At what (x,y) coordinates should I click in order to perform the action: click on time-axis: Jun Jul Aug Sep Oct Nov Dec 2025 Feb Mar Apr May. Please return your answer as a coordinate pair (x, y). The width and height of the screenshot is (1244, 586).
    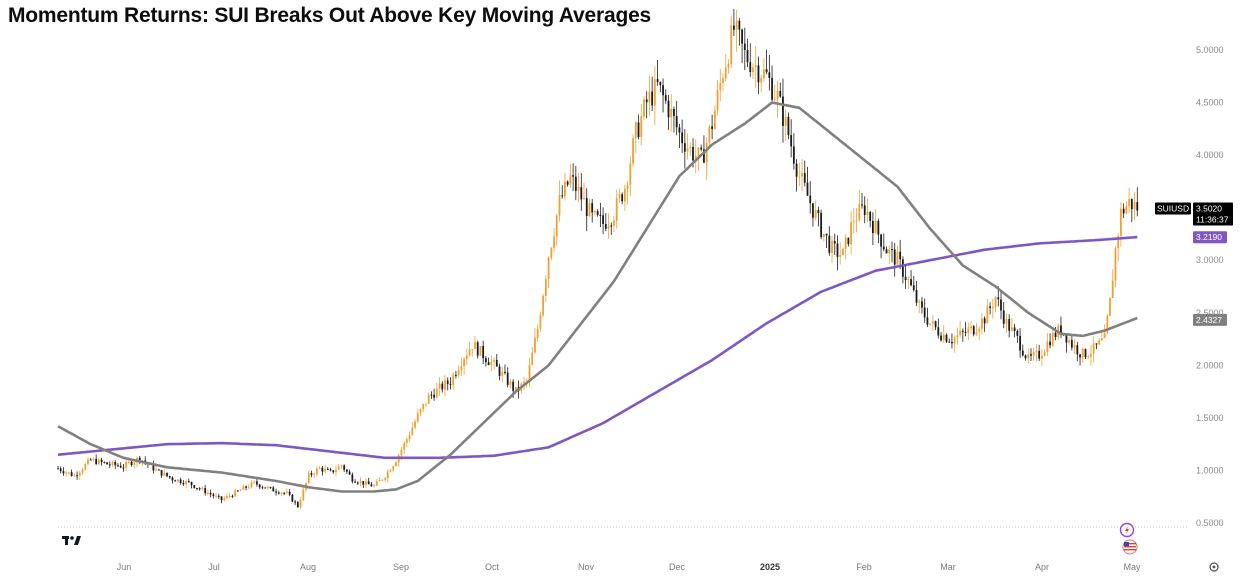
    Looking at the image, I should click on (629, 567).